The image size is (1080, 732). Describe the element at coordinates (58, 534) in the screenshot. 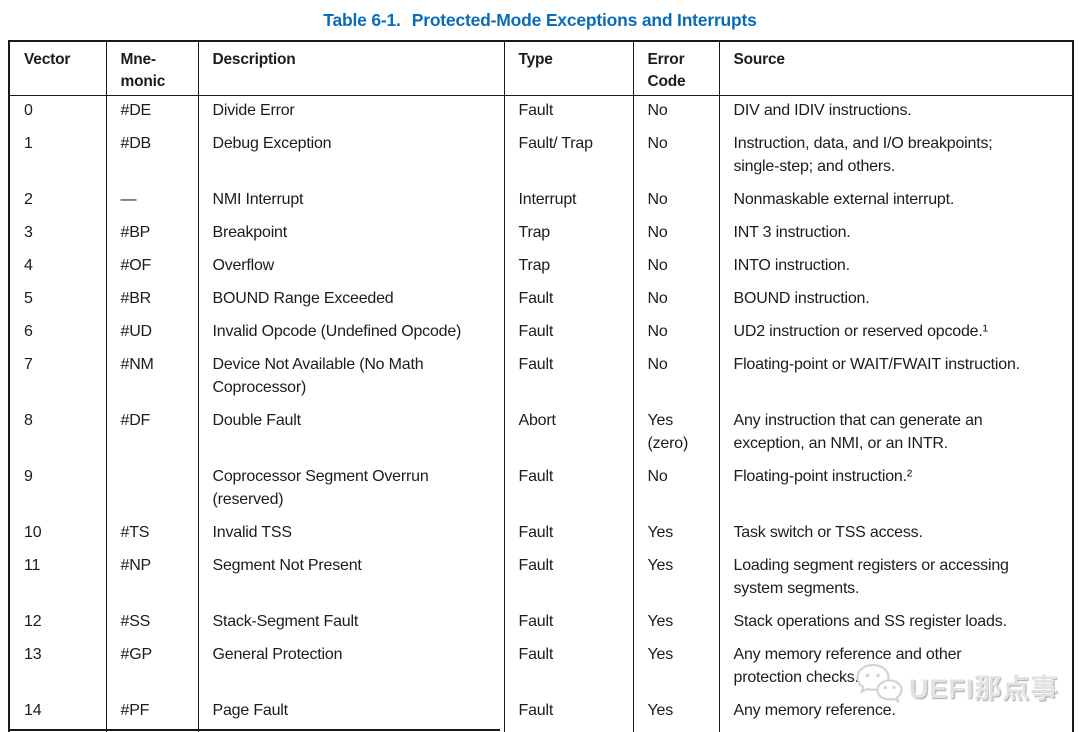

I see `cell-vector: 10` at that location.